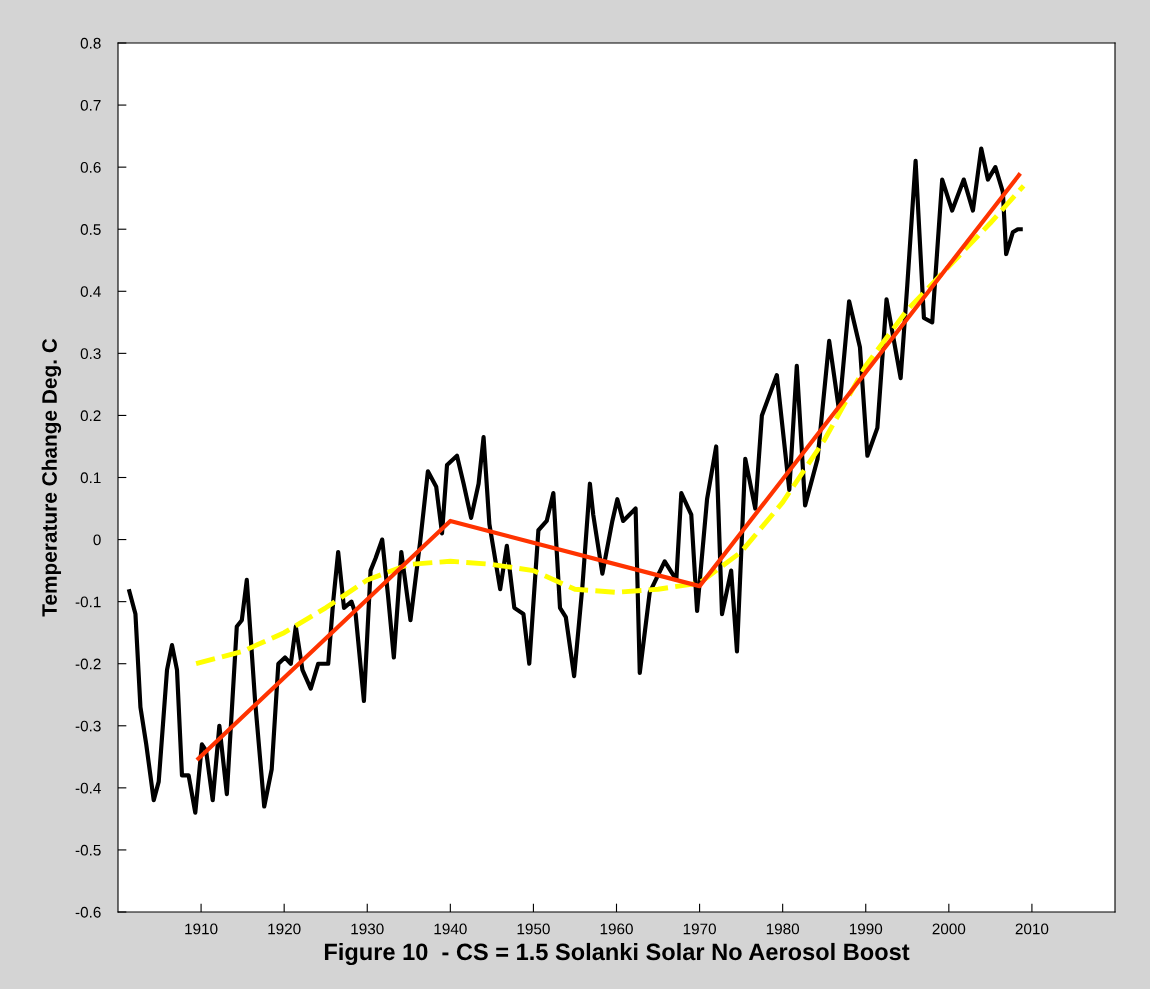  Describe the element at coordinates (88, 912) in the screenshot. I see `y-tick-label: -0.6` at that location.